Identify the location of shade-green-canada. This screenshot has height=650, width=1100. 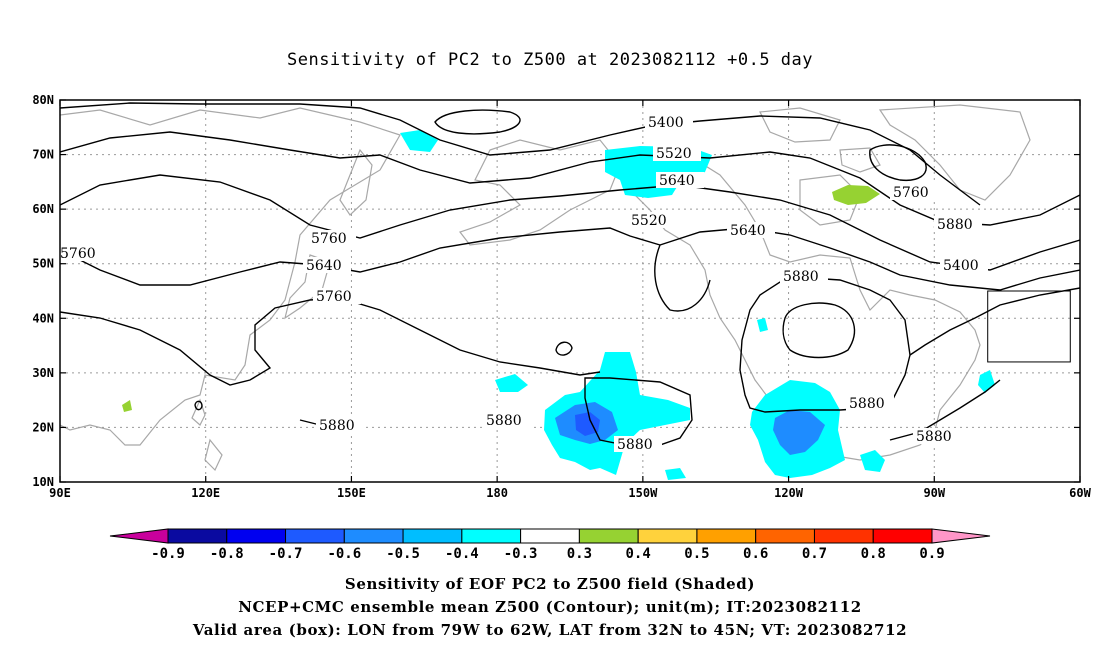
(856, 195).